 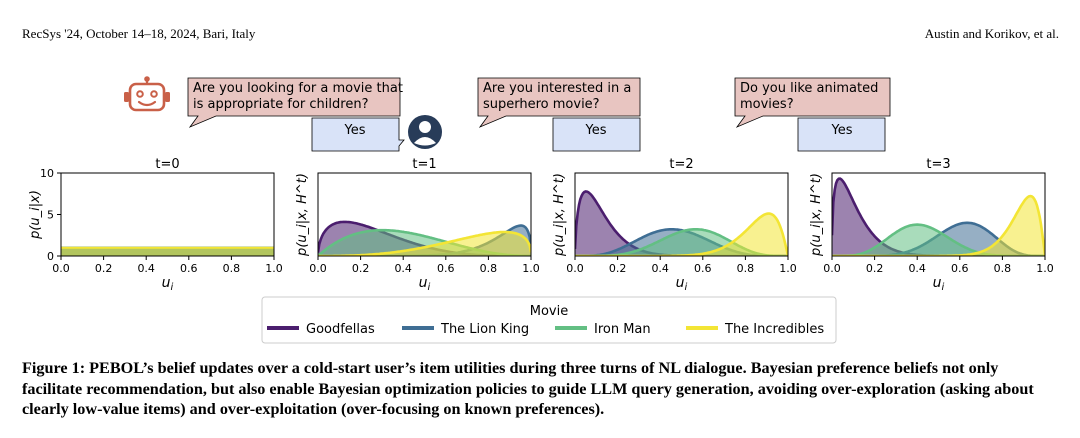 I want to click on answer-bubble-3: Yes, so click(x=841, y=134).